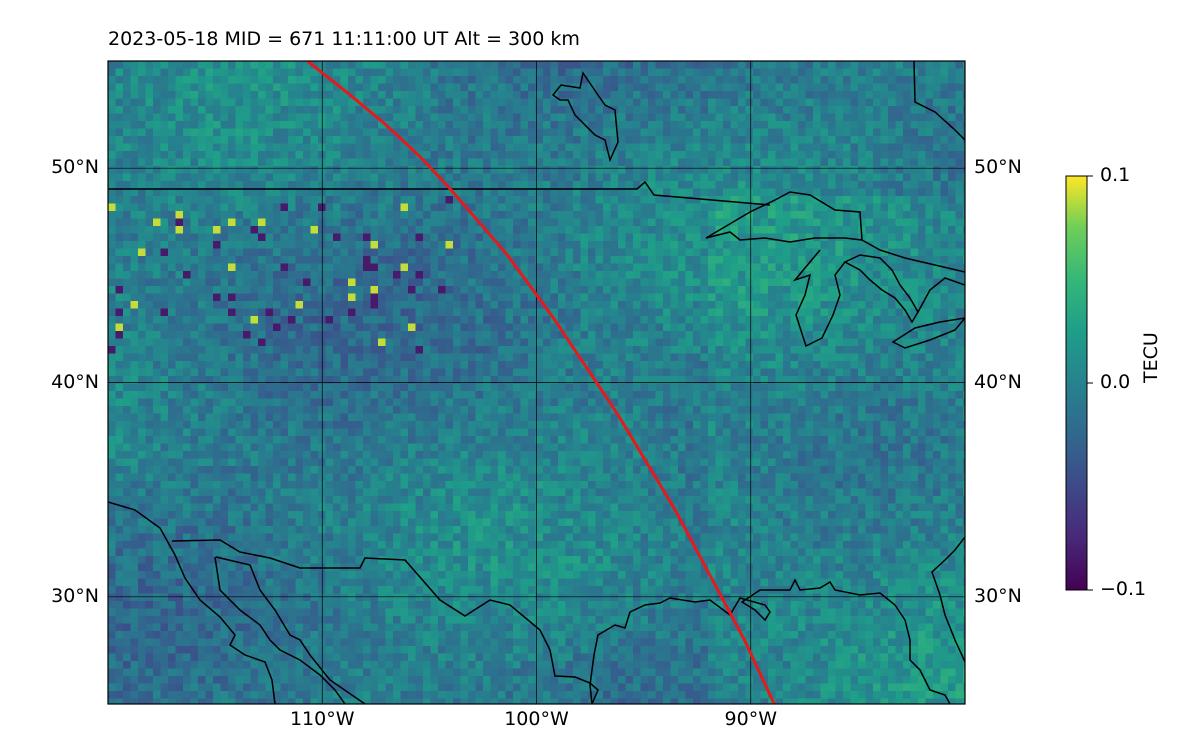 The image size is (1200, 750). What do you see at coordinates (770, 641) in the screenshot?
I see `gulf-coast` at bounding box center [770, 641].